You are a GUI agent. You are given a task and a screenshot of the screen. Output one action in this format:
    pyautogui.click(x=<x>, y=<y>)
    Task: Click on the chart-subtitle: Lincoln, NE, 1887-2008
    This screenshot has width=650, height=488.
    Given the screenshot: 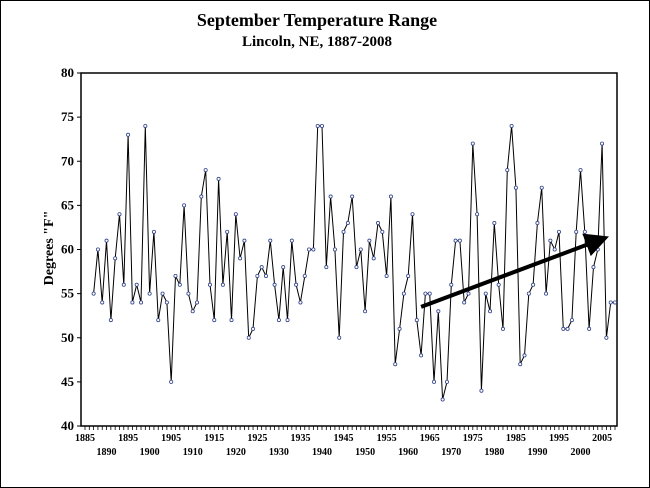 What is the action you would take?
    pyautogui.click(x=317, y=42)
    